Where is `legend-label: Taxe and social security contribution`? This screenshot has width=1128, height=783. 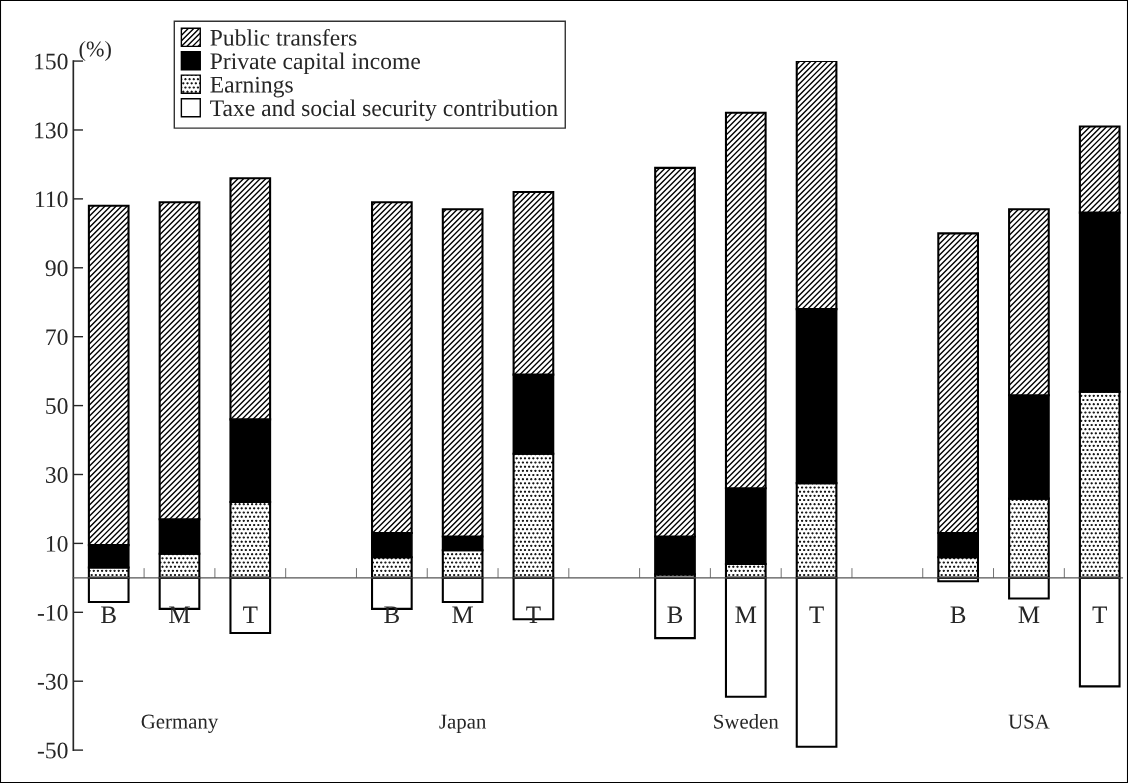
legend-label: Taxe and social security contribution is located at coordinates (384, 110).